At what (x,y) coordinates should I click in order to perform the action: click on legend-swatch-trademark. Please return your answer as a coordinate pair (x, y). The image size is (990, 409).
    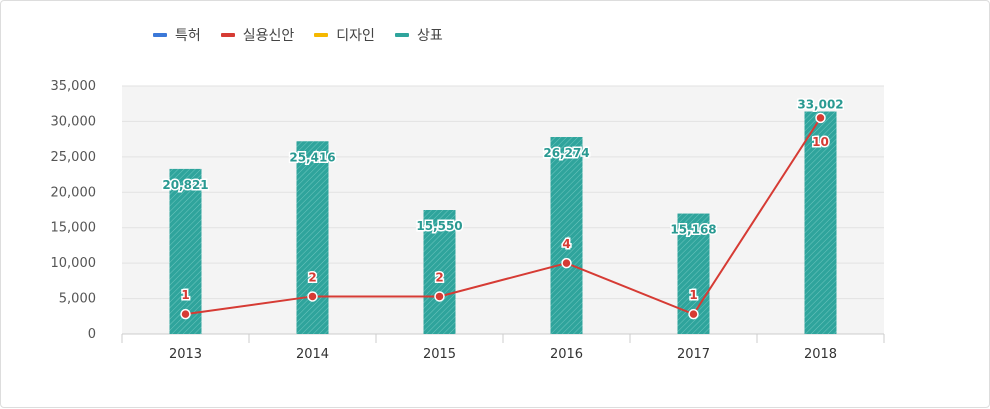
    Looking at the image, I should click on (401, 35).